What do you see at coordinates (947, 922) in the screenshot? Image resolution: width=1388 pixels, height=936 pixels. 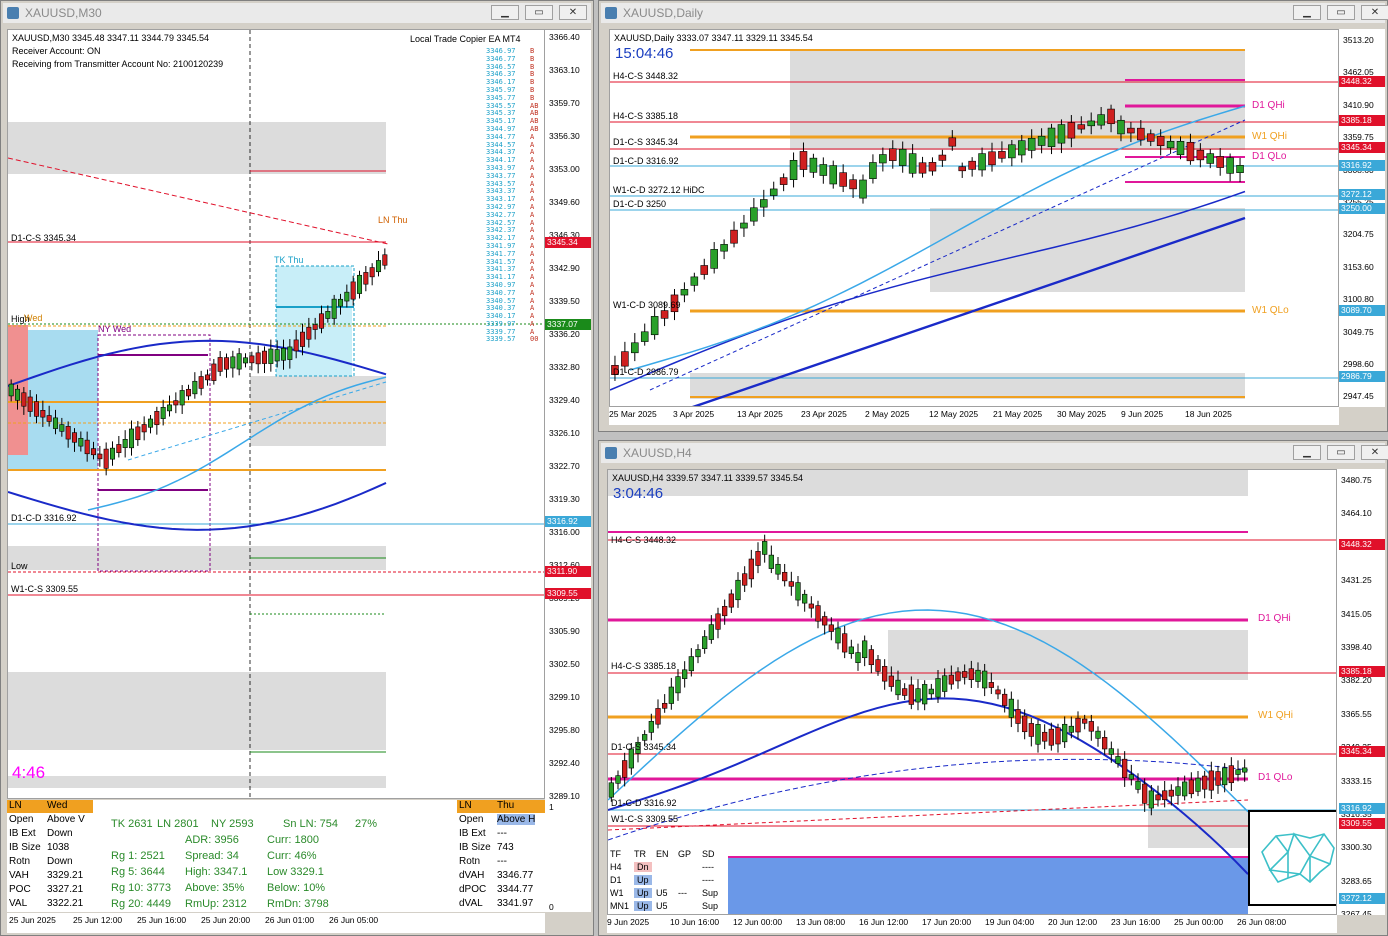 I see `time-tick: 17 Jun 20:00` at bounding box center [947, 922].